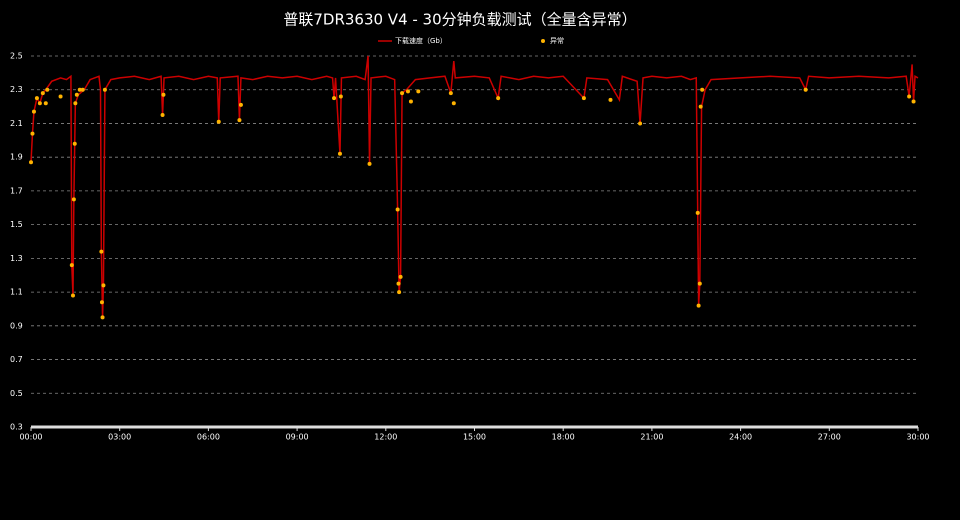  What do you see at coordinates (563, 437) in the screenshot?
I see `x-tick-label: 18:00` at bounding box center [563, 437].